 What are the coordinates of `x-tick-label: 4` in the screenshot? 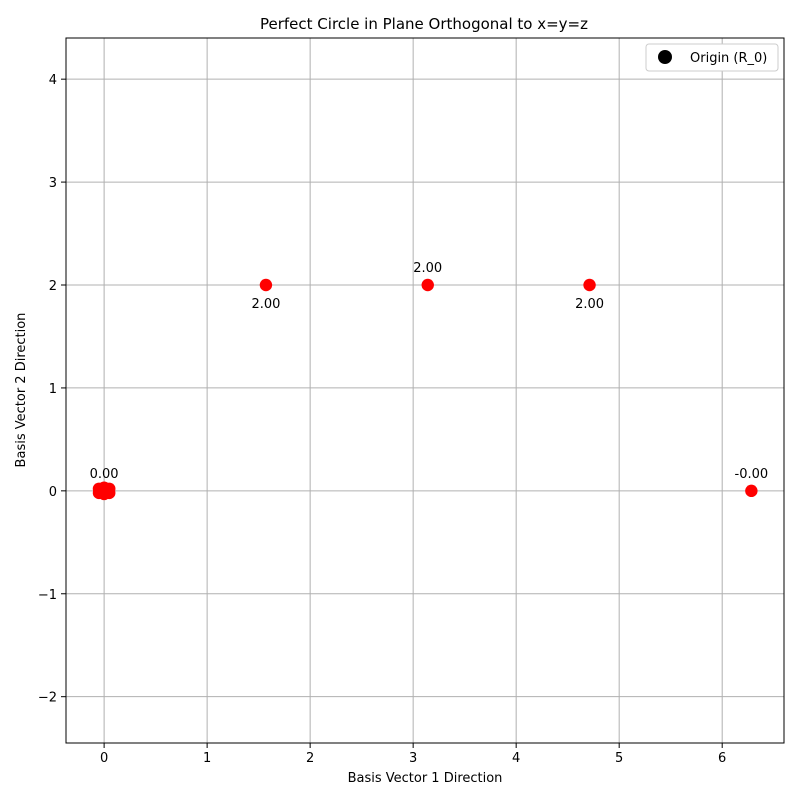 It's located at (516, 758).